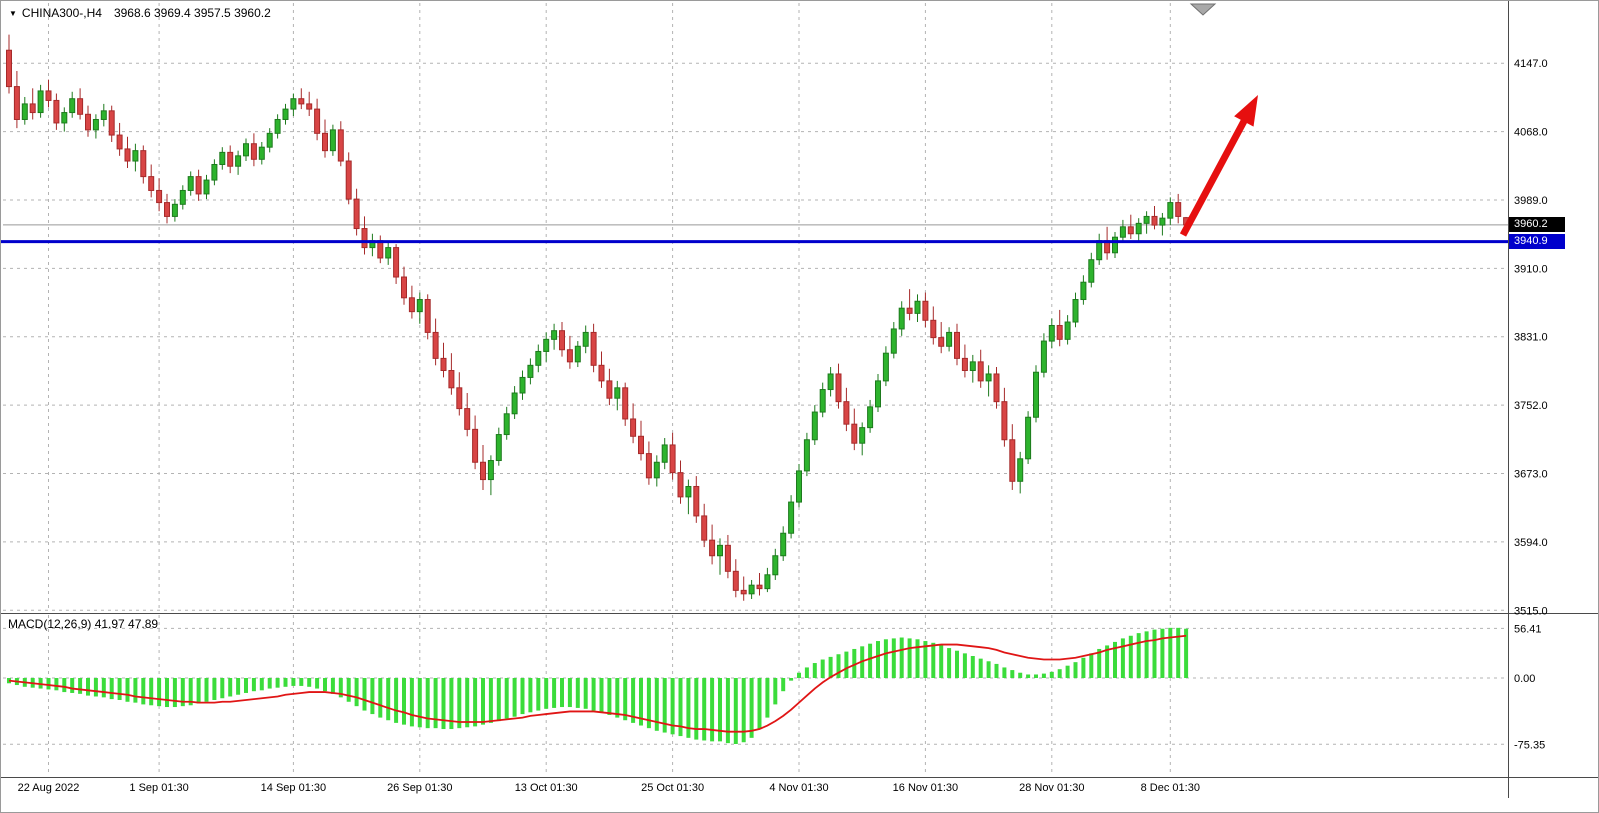  I want to click on time-tick-label: 14 Sep 01:30, so click(293, 788).